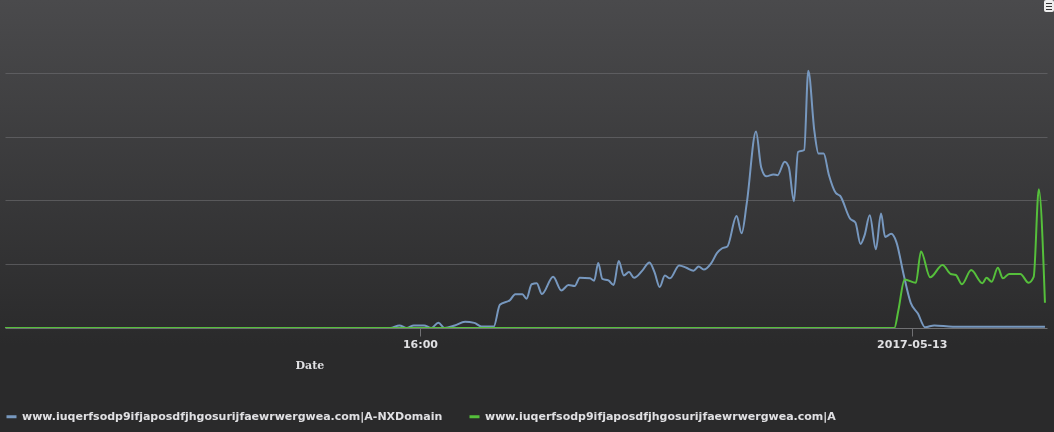  What do you see at coordinates (310, 365) in the screenshot?
I see `x-axis-title: Date` at bounding box center [310, 365].